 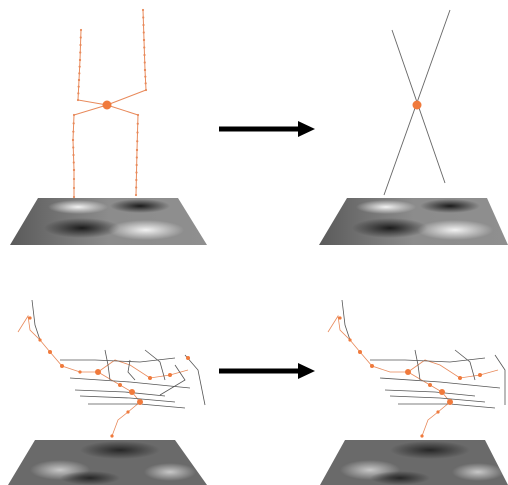 I want to click on branch-nodes-left, so click(x=109, y=377).